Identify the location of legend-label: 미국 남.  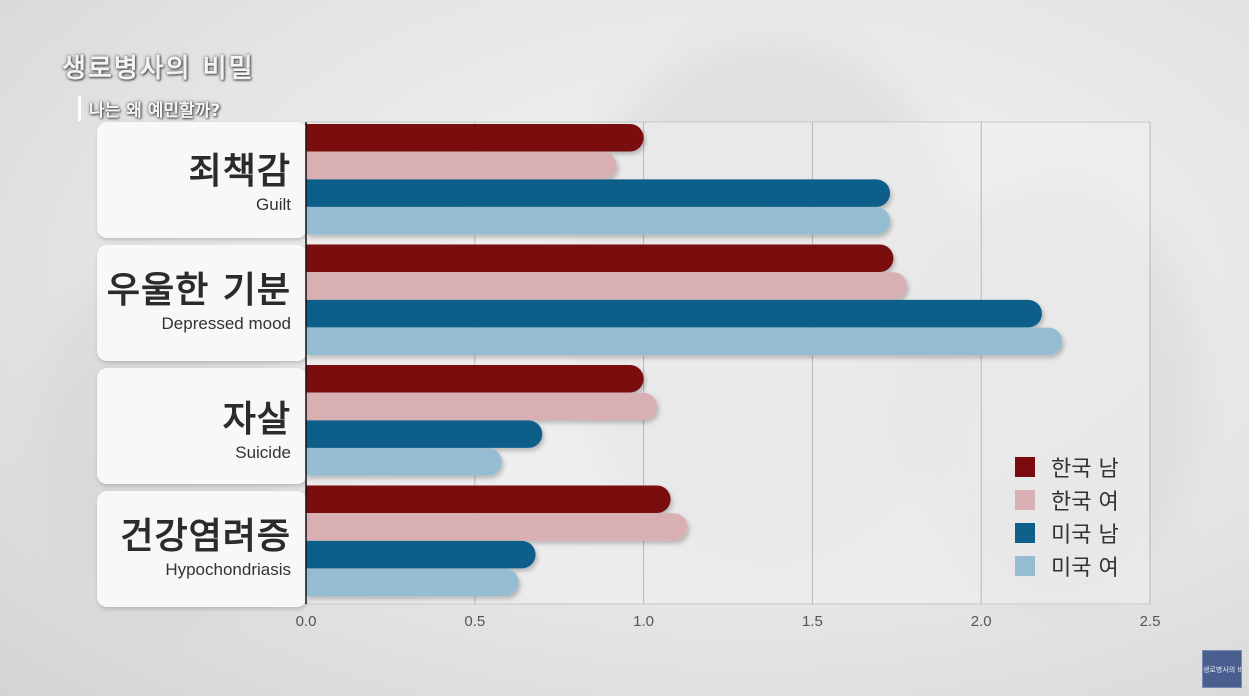
(1085, 535).